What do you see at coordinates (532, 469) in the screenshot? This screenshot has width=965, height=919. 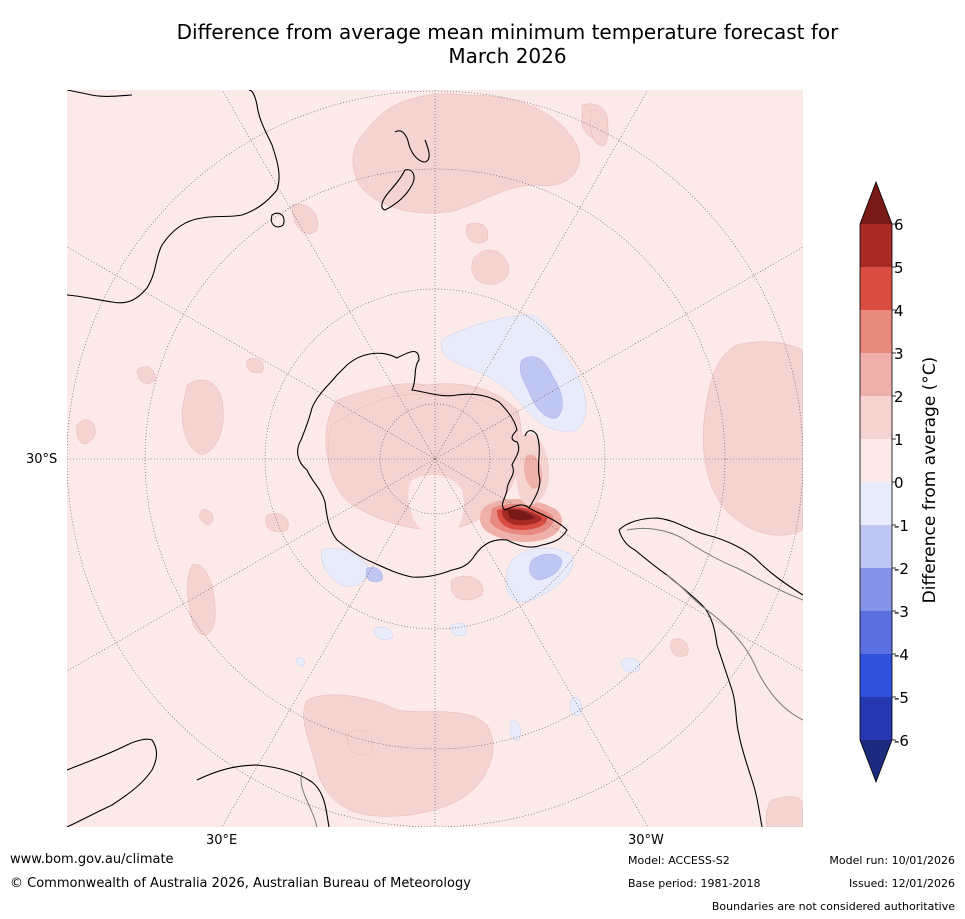 I see `peninsula-coast` at bounding box center [532, 469].